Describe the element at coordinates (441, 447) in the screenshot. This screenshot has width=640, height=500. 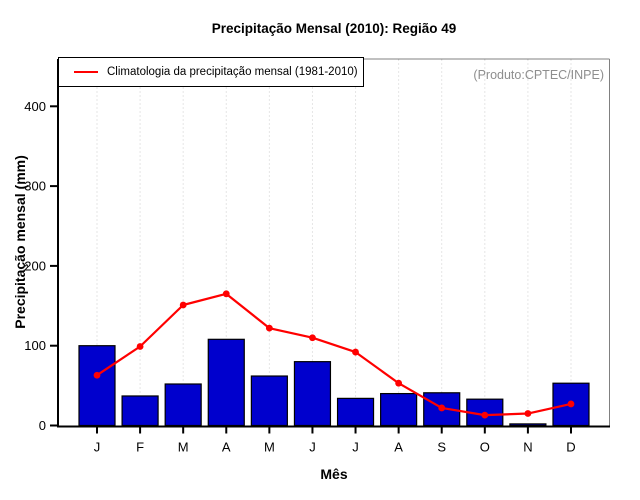
I see `x-tick-label: S` at that location.